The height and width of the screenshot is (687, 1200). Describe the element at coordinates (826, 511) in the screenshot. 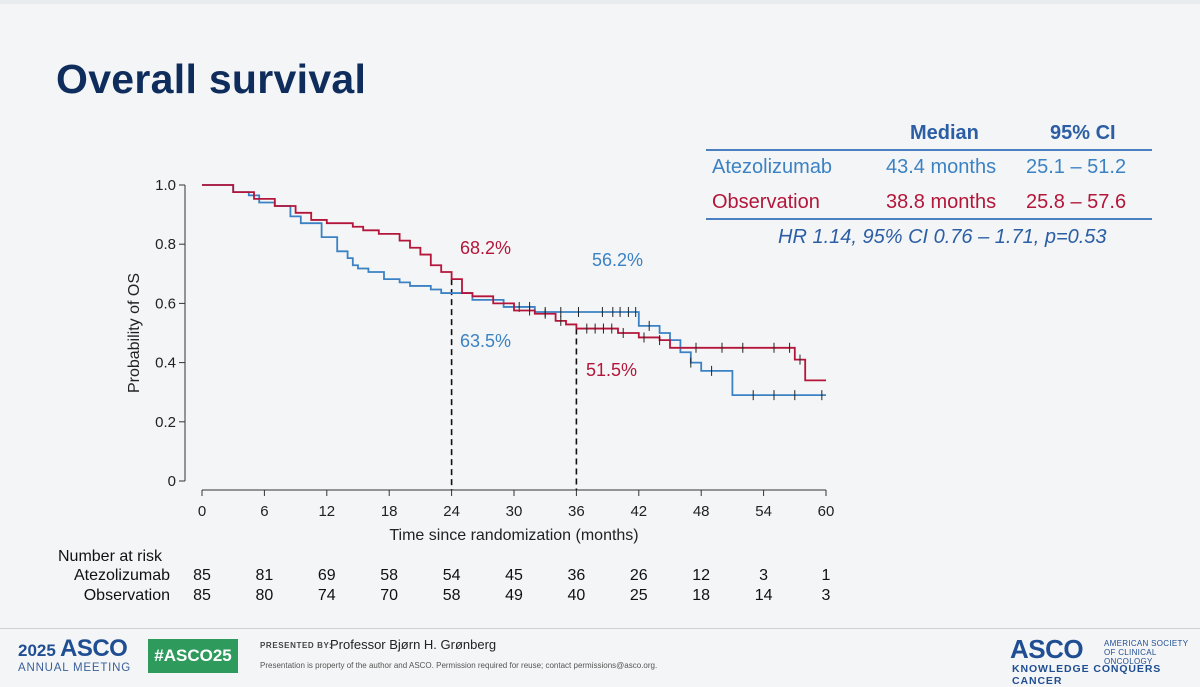

I see `x-tick-label: 60` at that location.